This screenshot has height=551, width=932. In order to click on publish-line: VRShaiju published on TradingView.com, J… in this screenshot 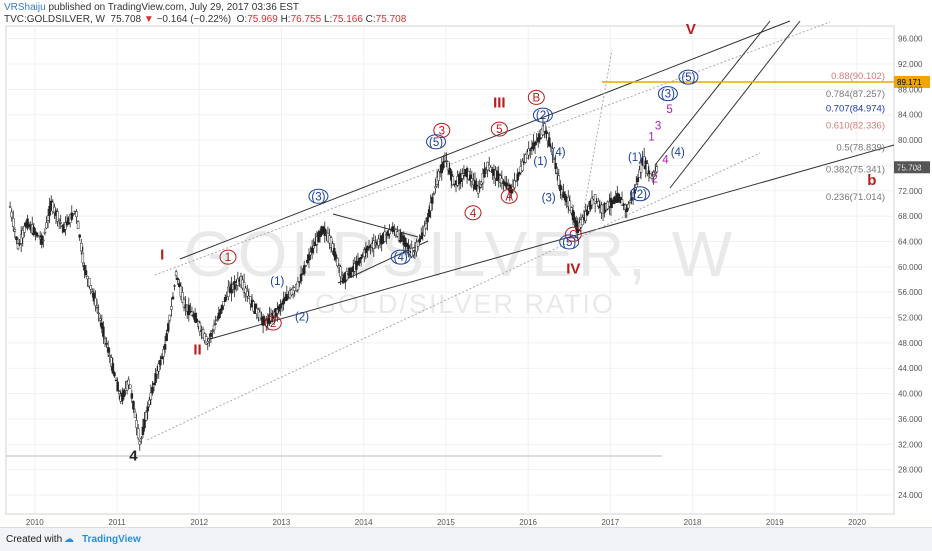, I will do `click(151, 7)`.